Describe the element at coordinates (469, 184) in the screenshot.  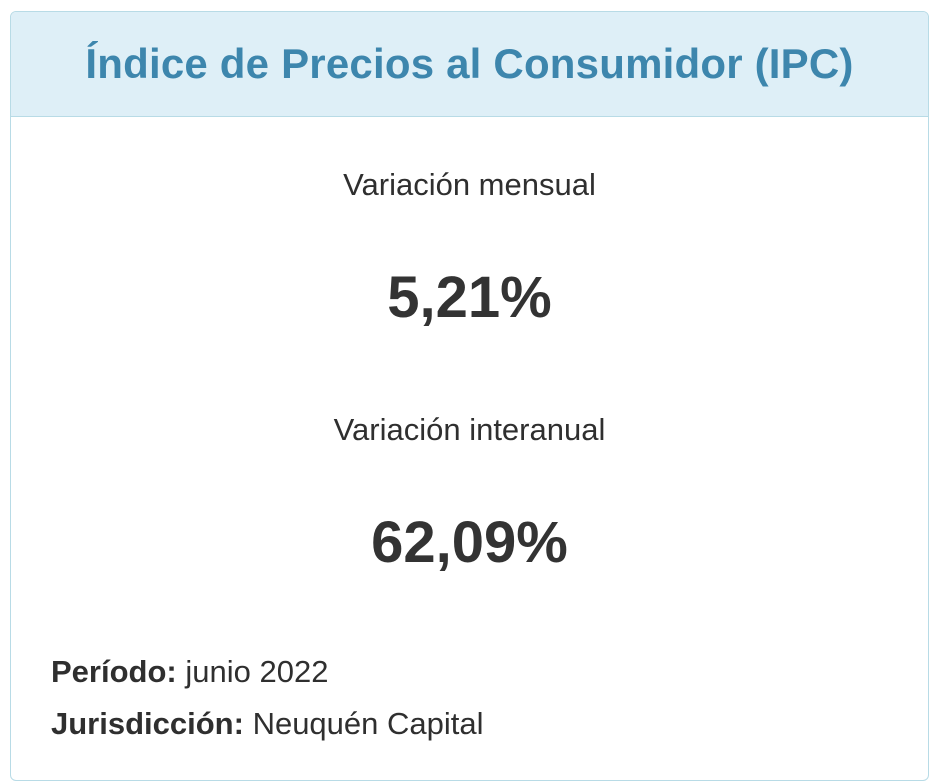
I see `monthly-variation-label: Variación mensual` at that location.